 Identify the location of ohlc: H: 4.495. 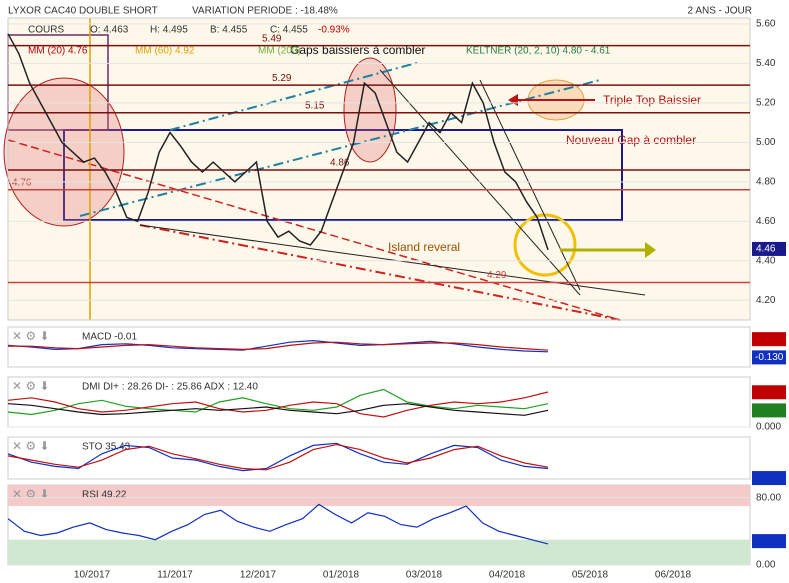
(169, 30).